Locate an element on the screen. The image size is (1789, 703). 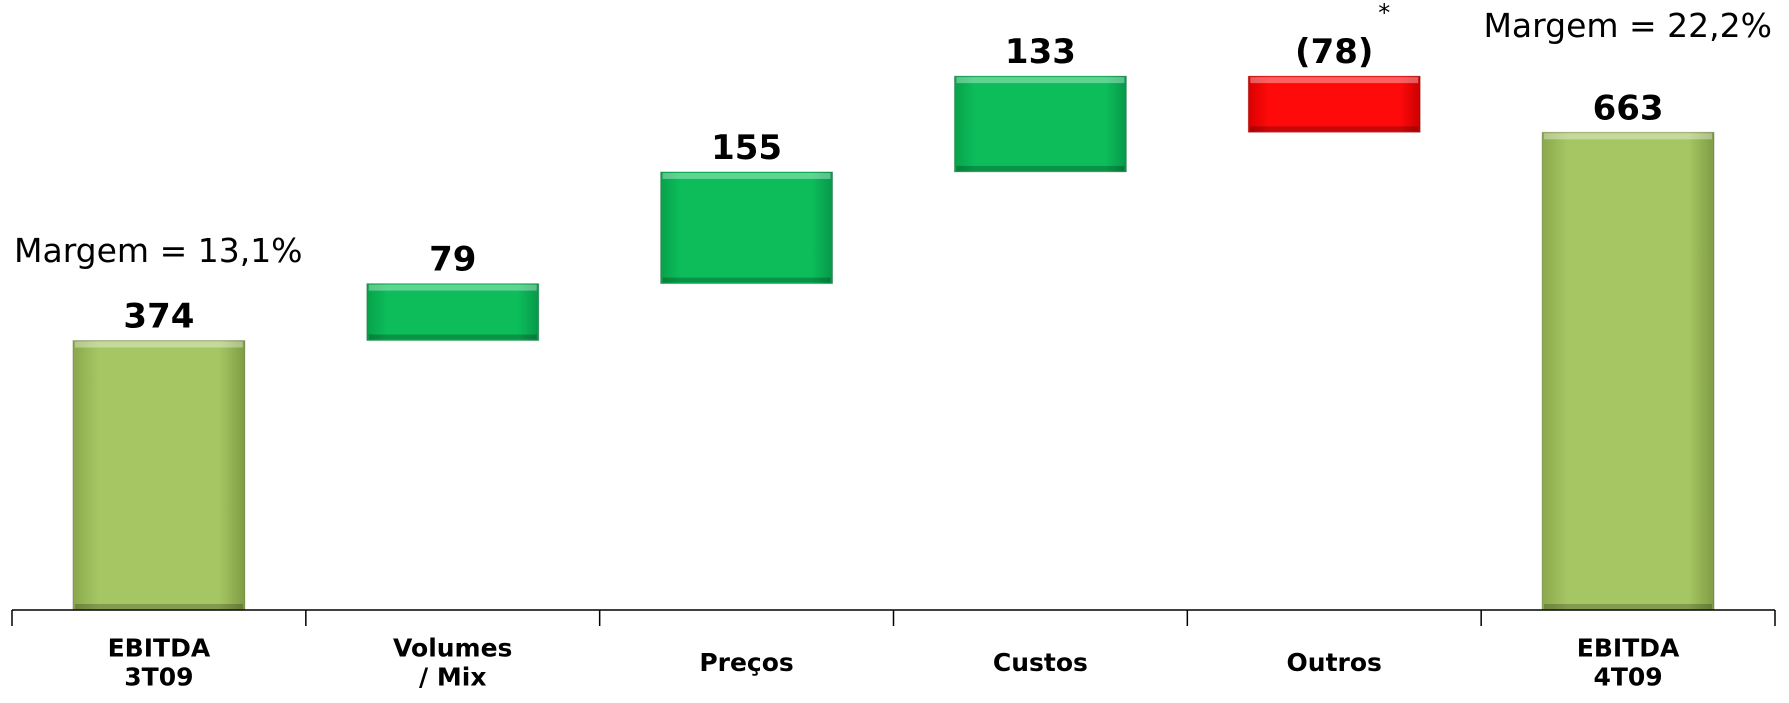
data-label-6: 663 is located at coordinates (1628, 108).